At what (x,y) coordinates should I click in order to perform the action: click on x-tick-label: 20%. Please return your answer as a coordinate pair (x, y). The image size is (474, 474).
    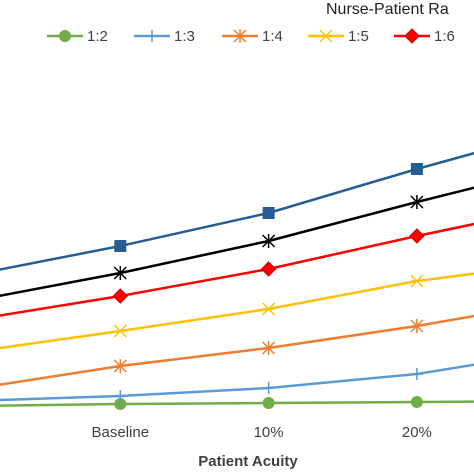
    Looking at the image, I should click on (417, 432).